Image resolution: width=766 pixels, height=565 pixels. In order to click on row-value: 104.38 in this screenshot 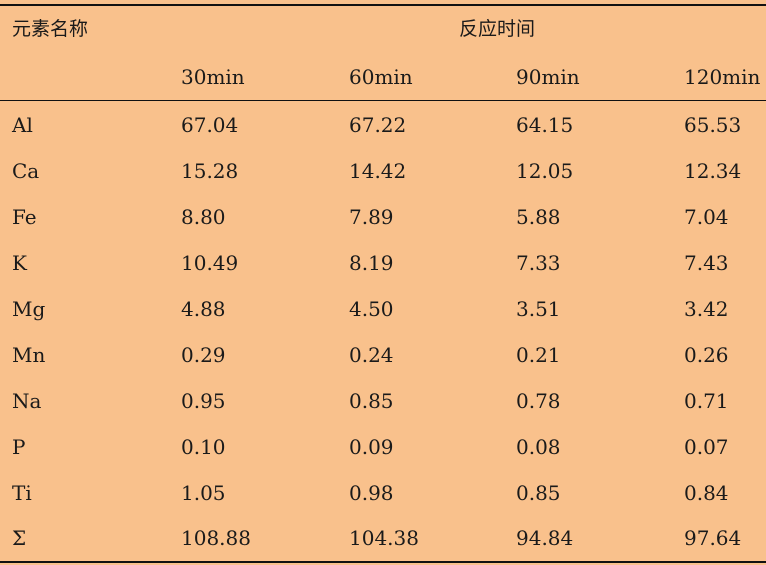, I will do `click(384, 538)`.